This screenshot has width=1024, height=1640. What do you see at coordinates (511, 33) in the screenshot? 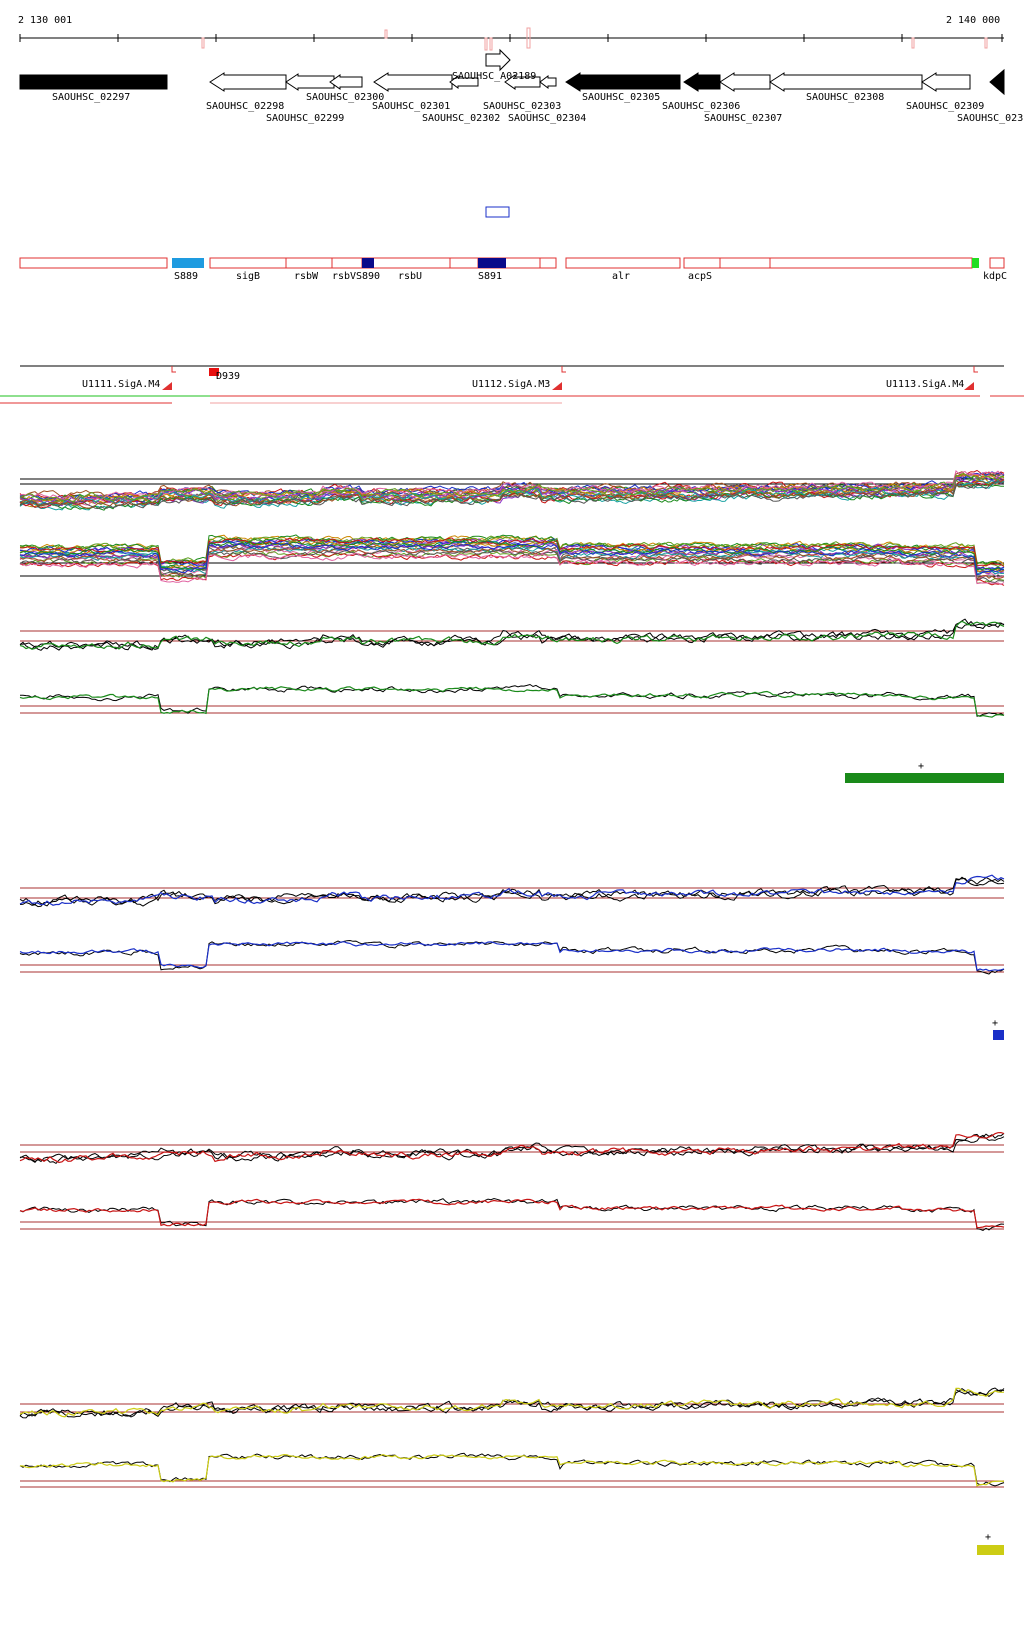
I see `coordinate-ruler: 2 130 001 2 140 000` at bounding box center [511, 33].